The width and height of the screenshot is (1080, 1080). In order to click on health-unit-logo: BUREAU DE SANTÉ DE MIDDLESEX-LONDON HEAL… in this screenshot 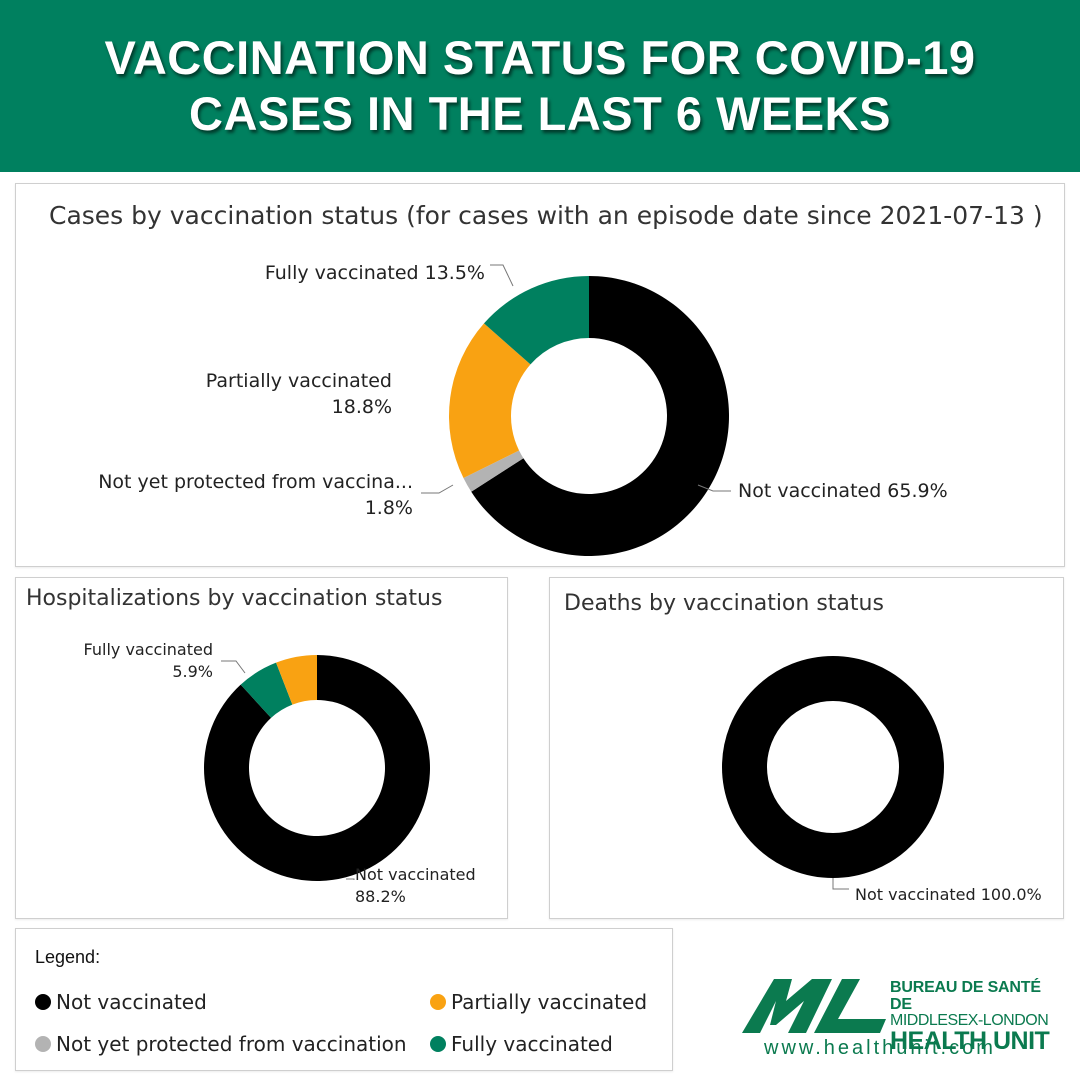, I will do `click(900, 1020)`.